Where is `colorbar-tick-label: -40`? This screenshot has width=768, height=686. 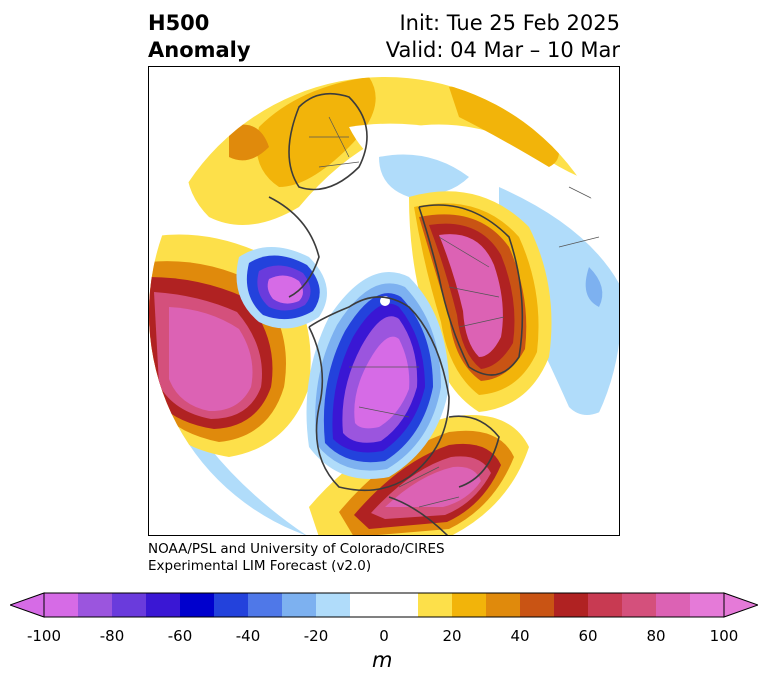 colorbar-tick-label: -40 is located at coordinates (248, 636).